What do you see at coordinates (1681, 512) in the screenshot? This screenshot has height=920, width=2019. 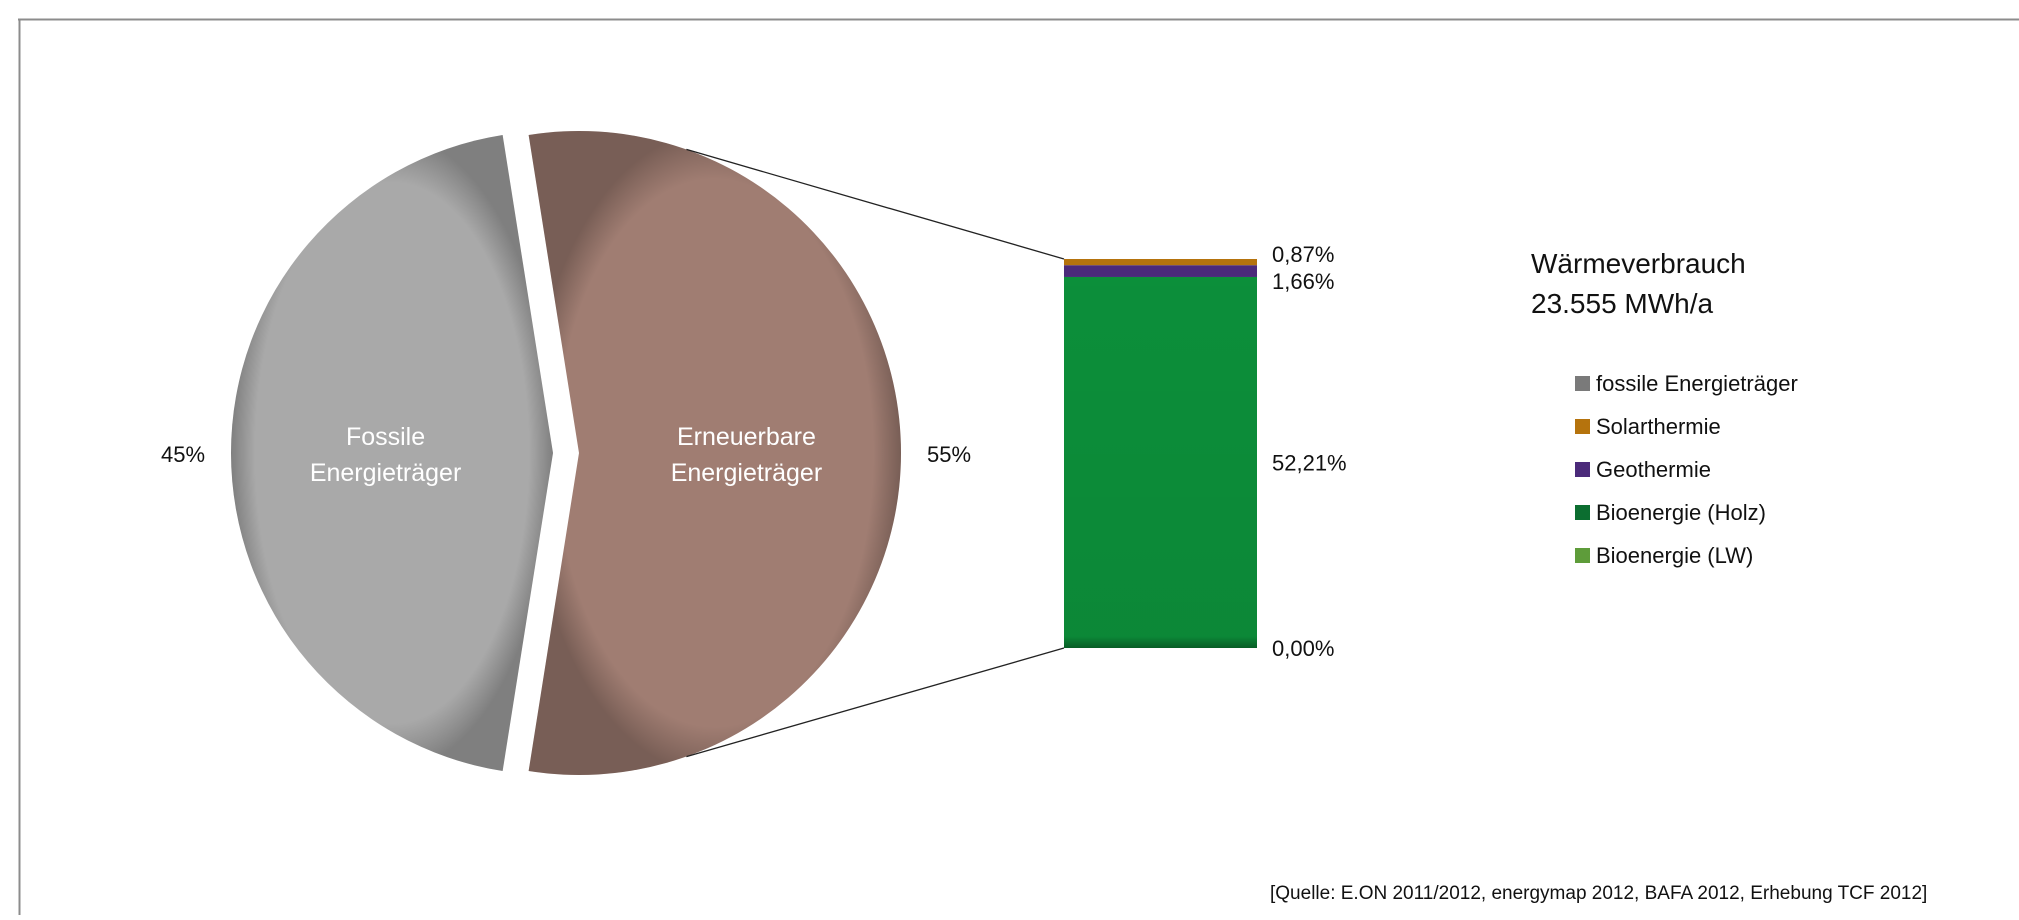 I see `legend-label: Bioenergie (Holz)` at bounding box center [1681, 512].